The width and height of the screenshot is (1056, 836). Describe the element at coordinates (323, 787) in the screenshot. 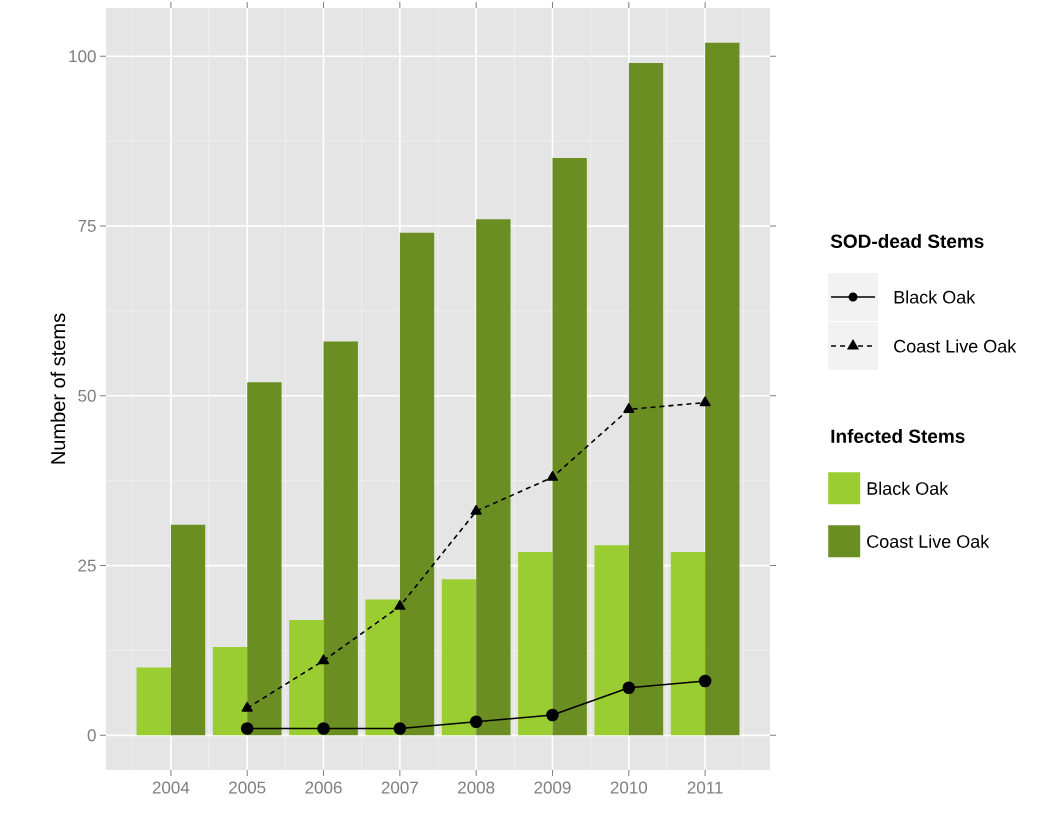

I see `x-tick-label: 2006` at that location.